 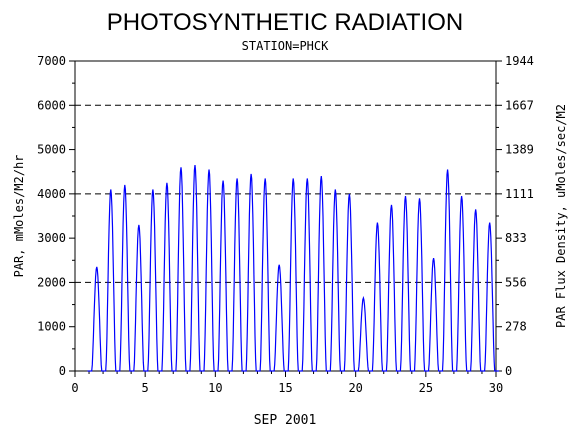 I want to click on y-right-tick-label: 278, so click(x=516, y=327).